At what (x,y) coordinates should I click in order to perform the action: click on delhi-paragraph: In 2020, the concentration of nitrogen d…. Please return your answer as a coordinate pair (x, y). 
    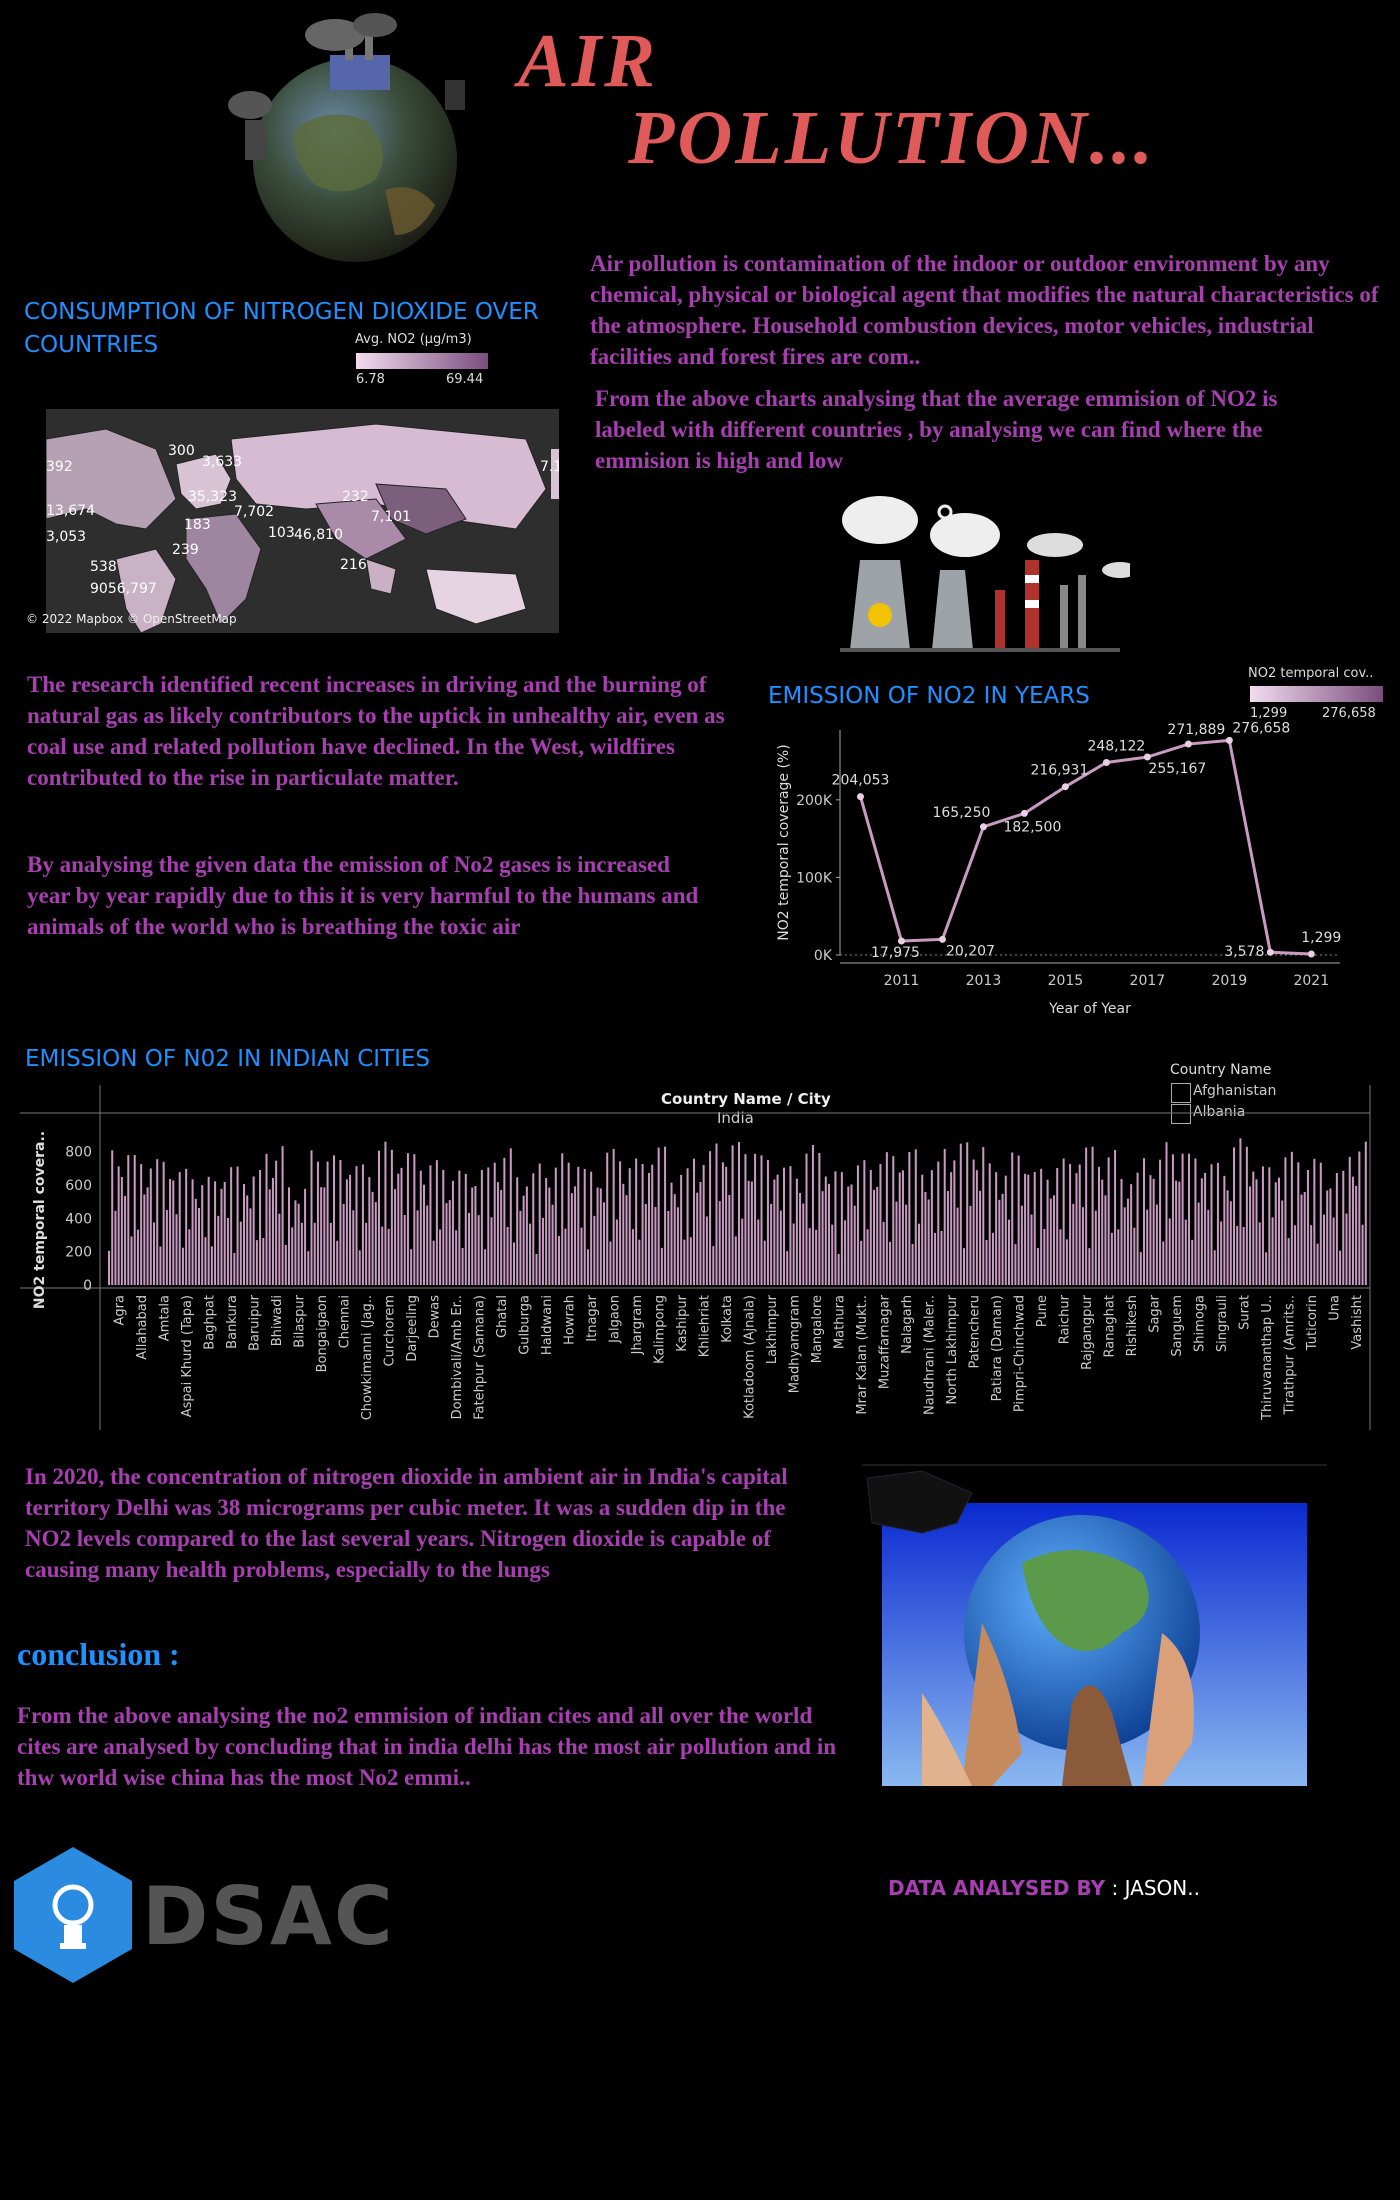
    Looking at the image, I should click on (406, 1523).